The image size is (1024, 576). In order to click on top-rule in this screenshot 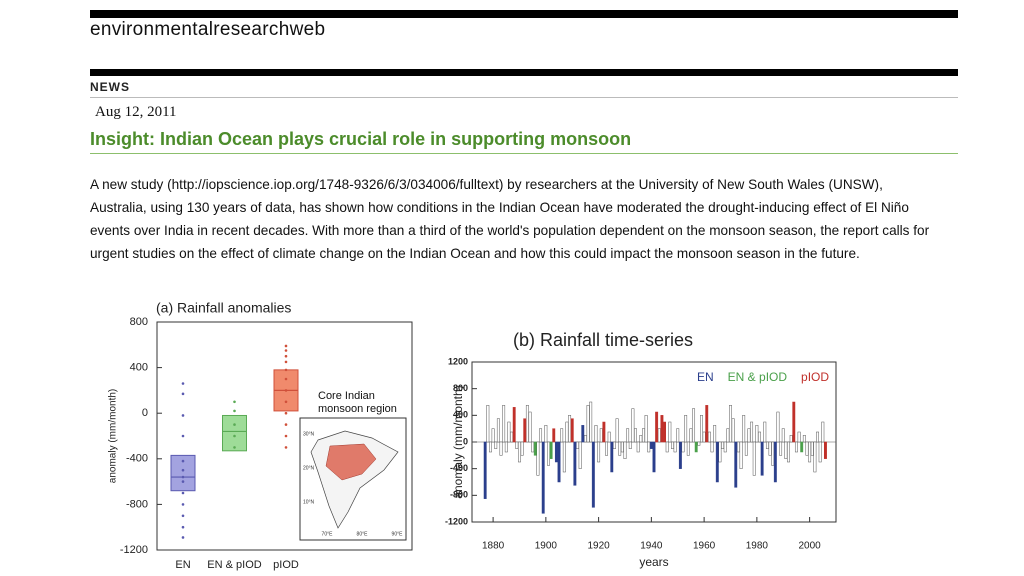, I will do `click(524, 14)`.